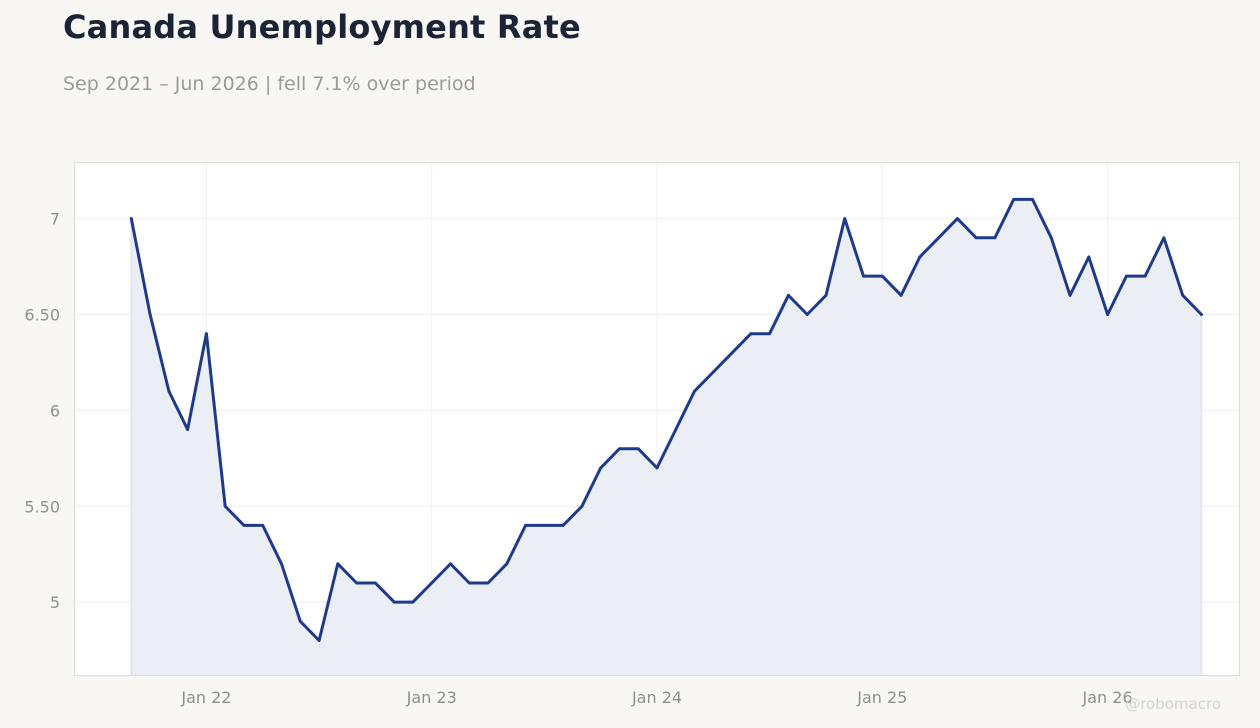 Image resolution: width=1260 pixels, height=728 pixels. What do you see at coordinates (55, 410) in the screenshot?
I see `y-tick-label: 6` at bounding box center [55, 410].